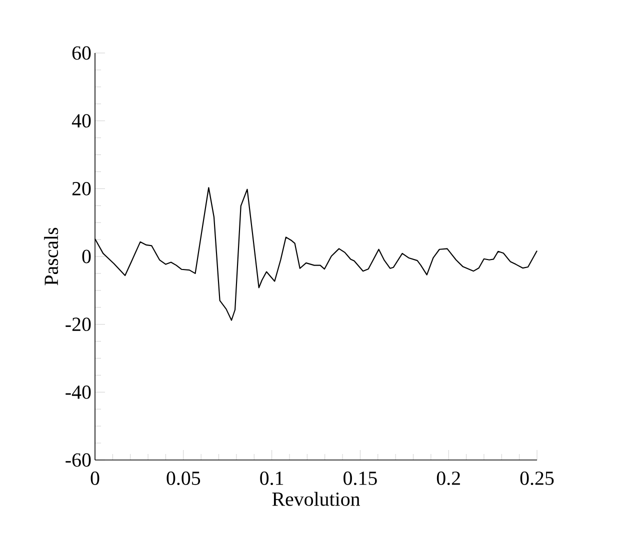  What do you see at coordinates (316, 499) in the screenshot?
I see `x-axis-title: Revolution` at bounding box center [316, 499].